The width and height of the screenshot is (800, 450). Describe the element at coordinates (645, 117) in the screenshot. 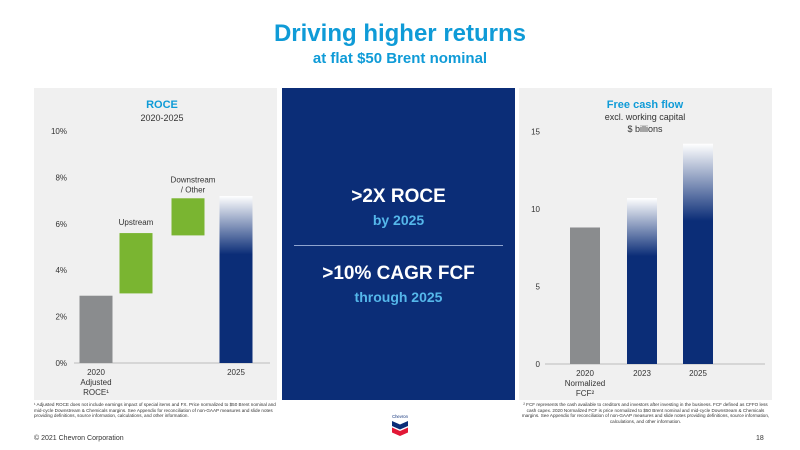

I see `fcf-chart-subtitle: excl. working capital` at that location.